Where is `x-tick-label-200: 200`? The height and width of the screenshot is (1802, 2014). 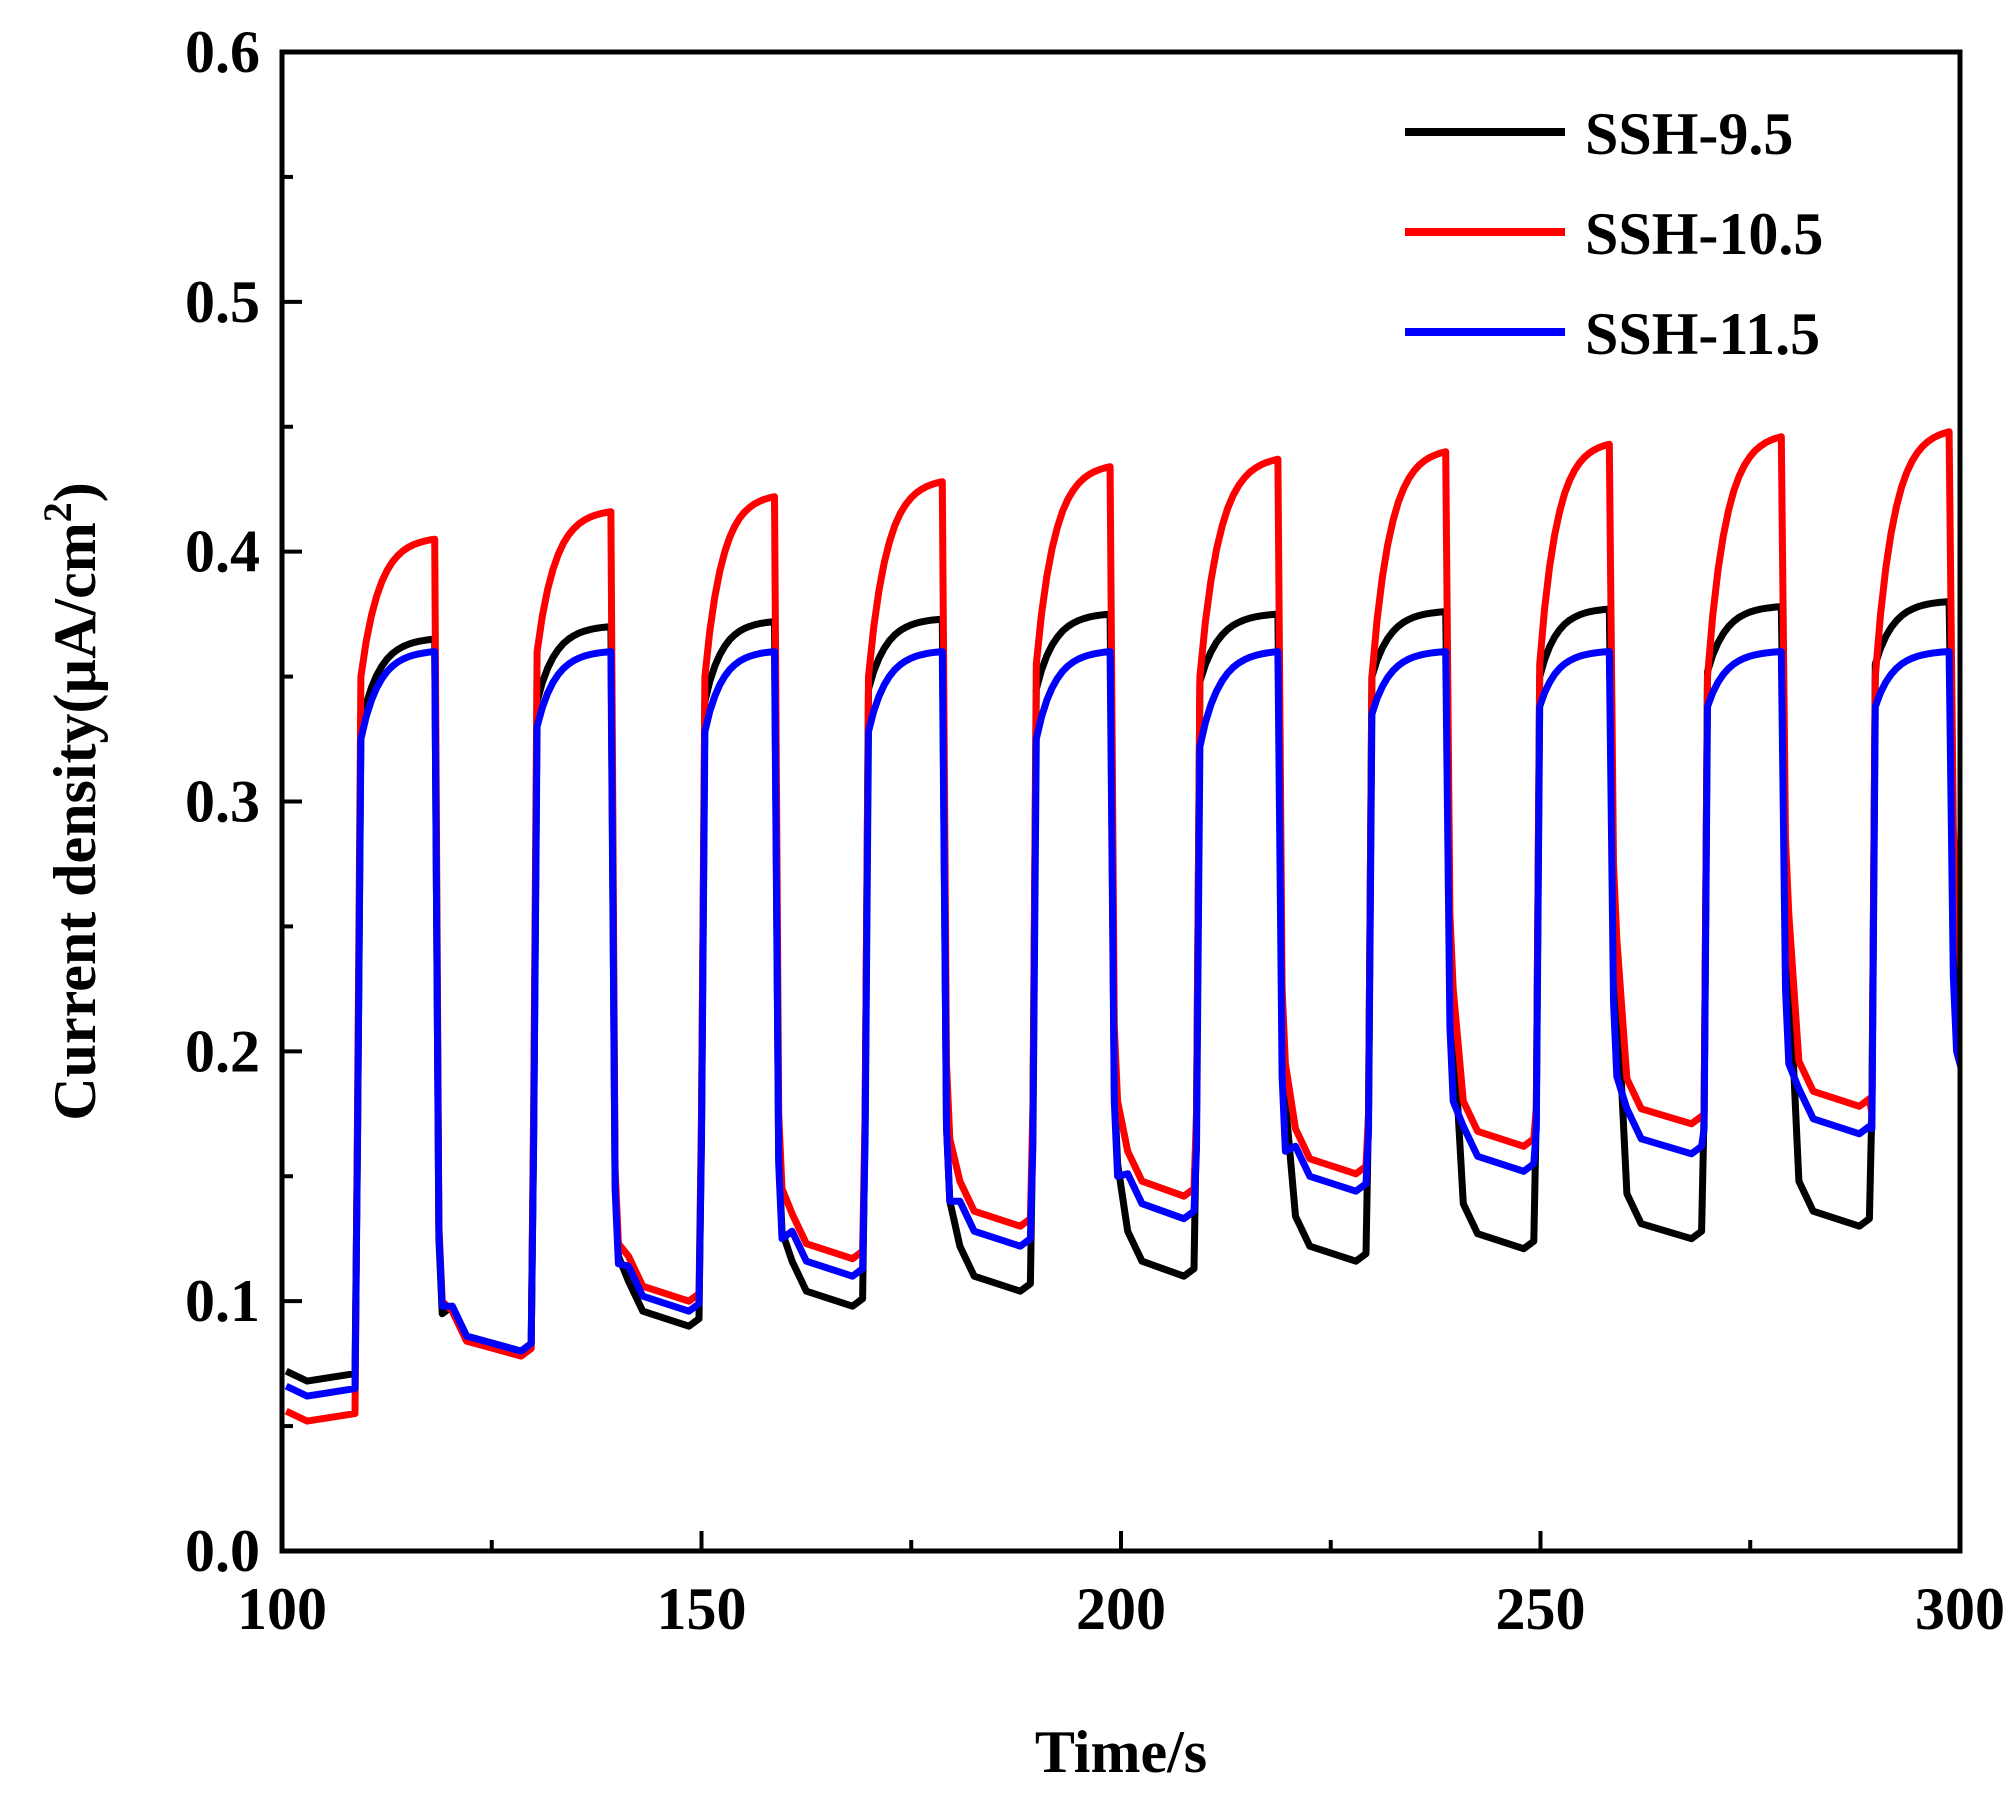
x-tick-label-200: 200 is located at coordinates (1121, 1609).